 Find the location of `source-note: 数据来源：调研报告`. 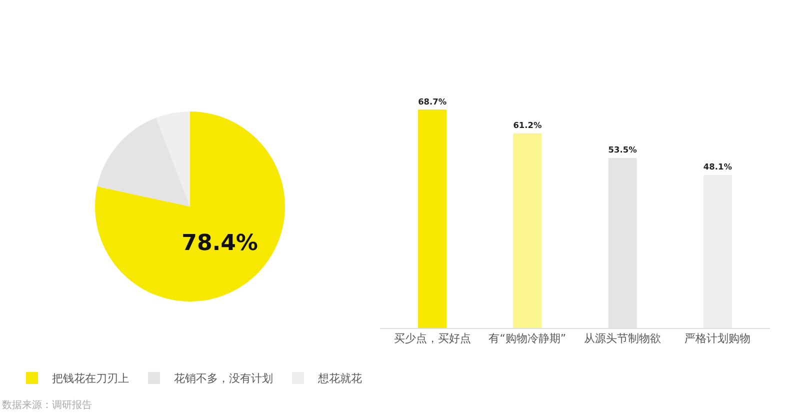

source-note: 数据来源：调研报告 is located at coordinates (47, 405).